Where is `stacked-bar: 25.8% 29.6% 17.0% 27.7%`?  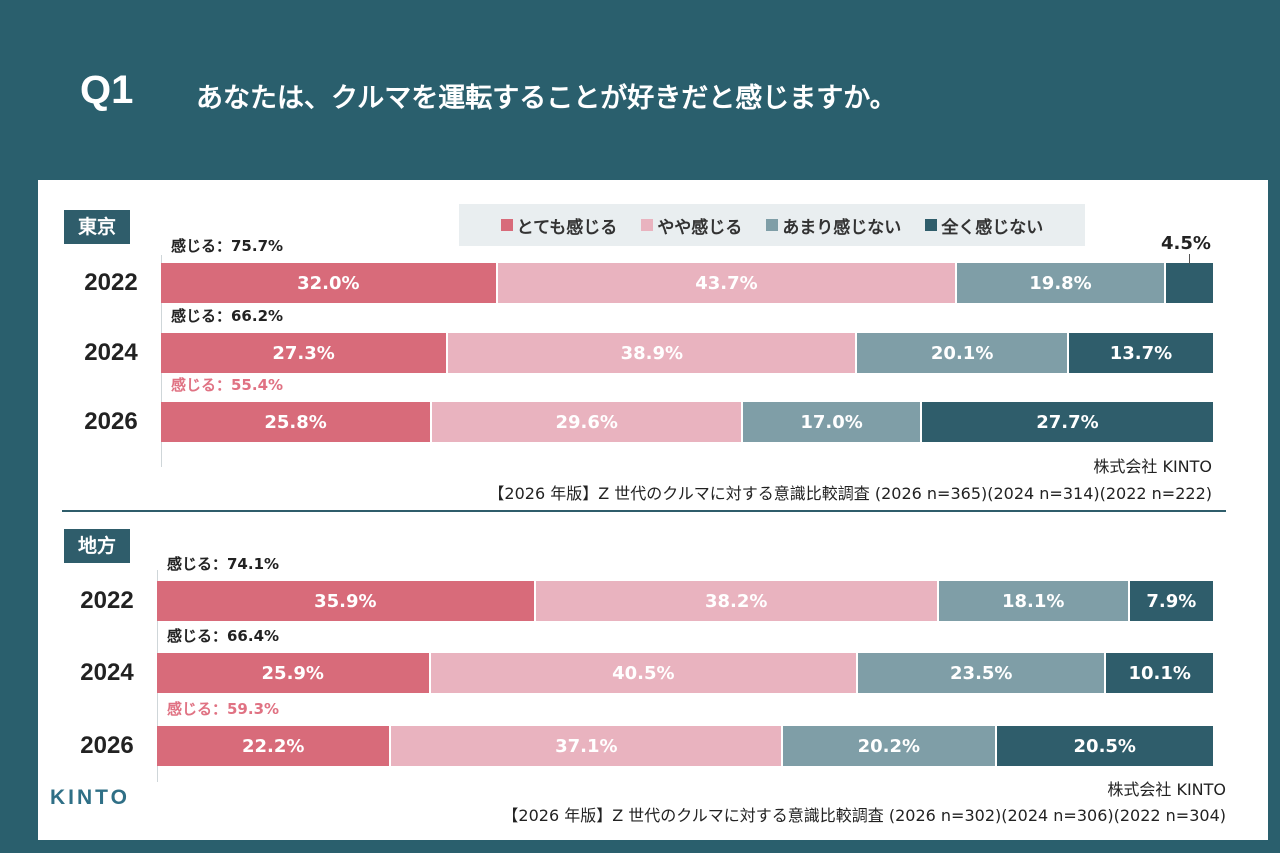 stacked-bar: 25.8% 29.6% 17.0% 27.7% is located at coordinates (687, 422).